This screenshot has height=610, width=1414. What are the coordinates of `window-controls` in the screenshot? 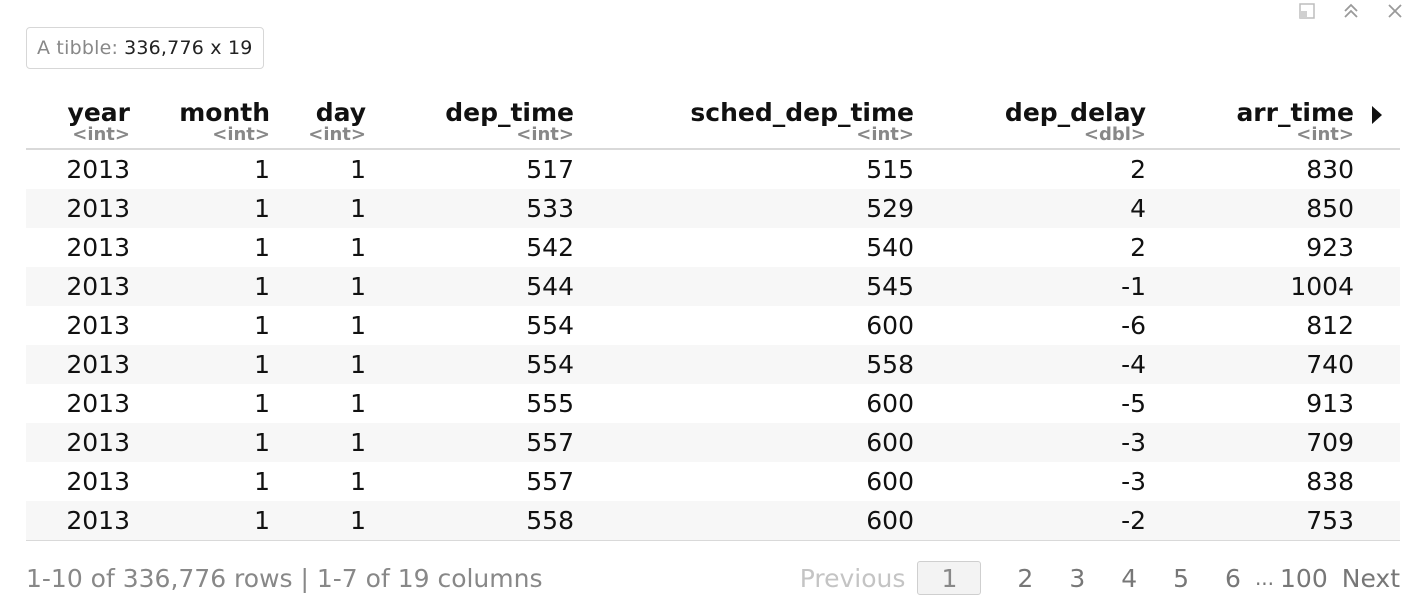 It's located at (1351, 11).